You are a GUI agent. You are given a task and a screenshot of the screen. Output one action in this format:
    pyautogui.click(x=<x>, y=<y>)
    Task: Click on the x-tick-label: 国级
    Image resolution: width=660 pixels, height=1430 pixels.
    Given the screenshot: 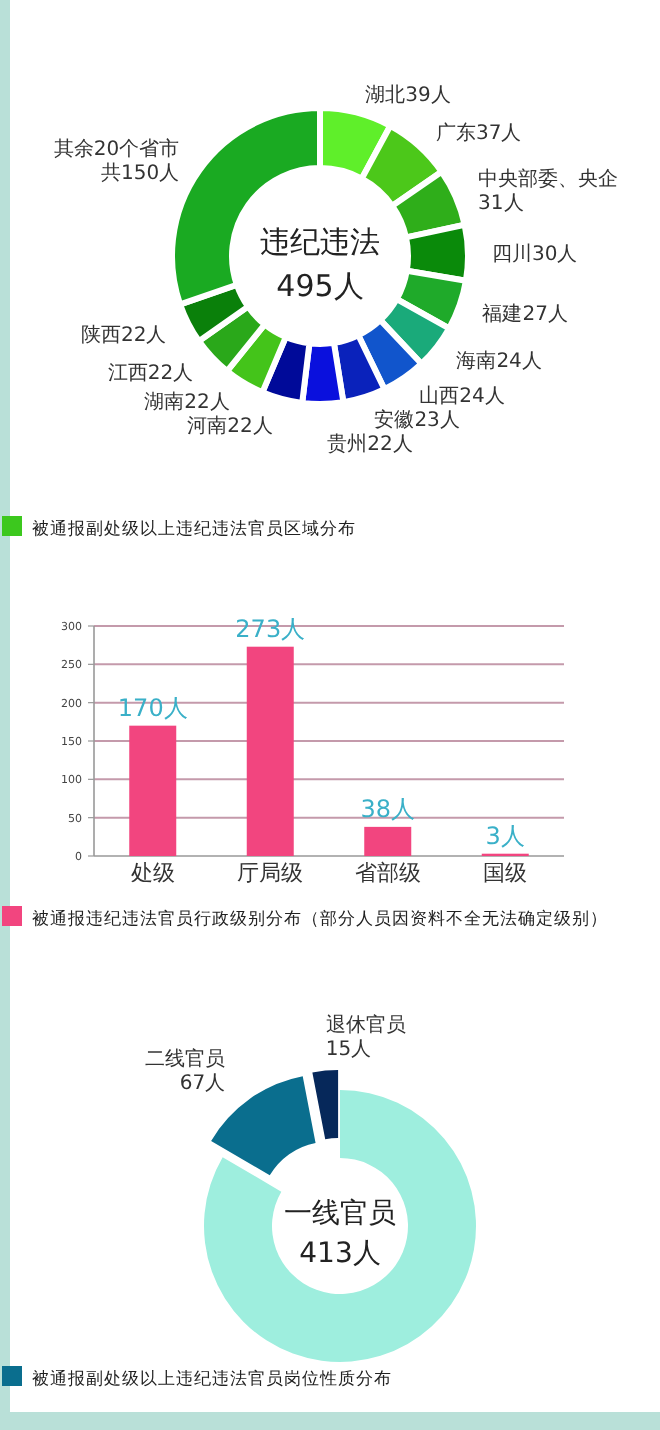 What is the action you would take?
    pyautogui.click(x=505, y=873)
    